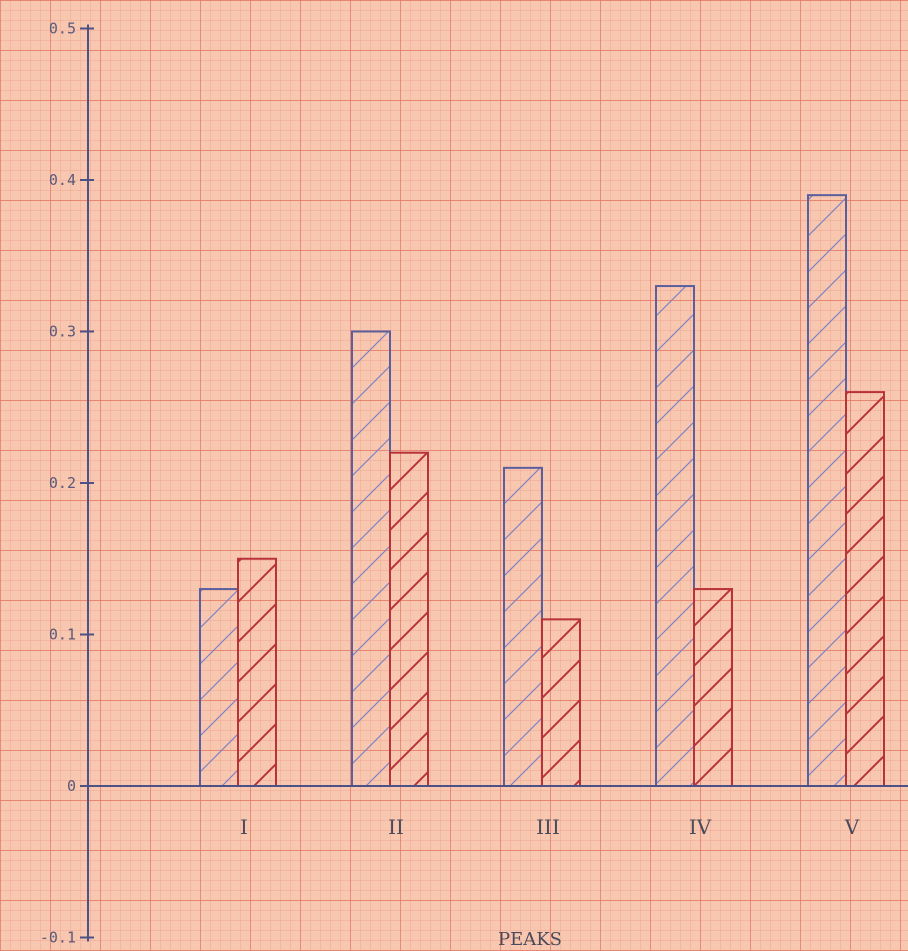  I want to click on y-tick-label: 0.1, so click(62, 635).